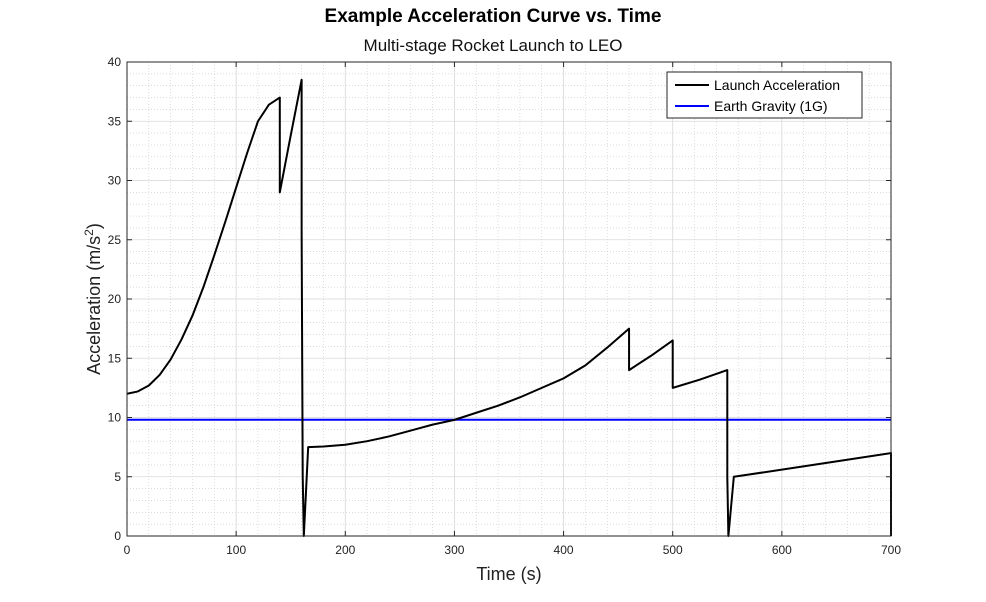 This screenshot has width=986, height=602. Describe the element at coordinates (493, 45) in the screenshot. I see `chart-subtitle: Multi-stage Rocket Launch to LEO` at that location.